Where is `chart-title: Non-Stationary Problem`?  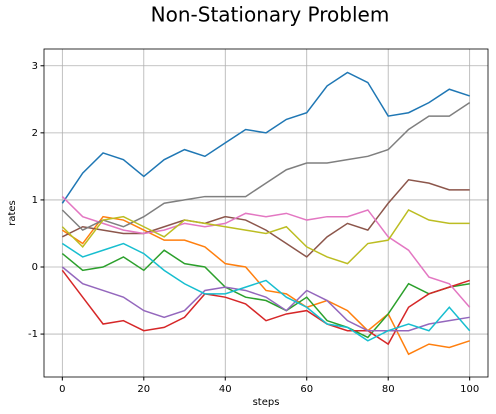 chart-title: Non-Stationary Problem is located at coordinates (270, 15).